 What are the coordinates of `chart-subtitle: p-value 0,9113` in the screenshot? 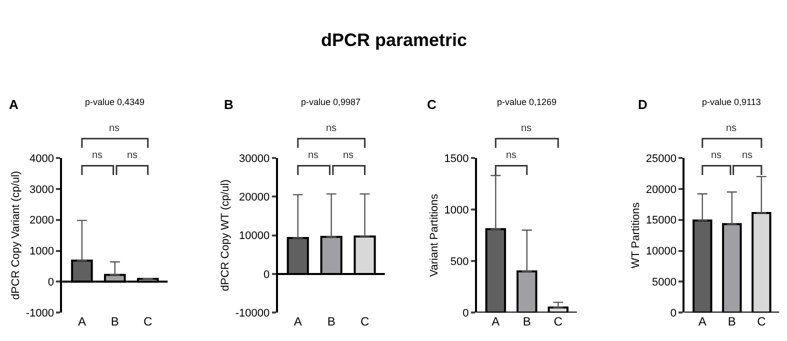 It's located at (731, 102).